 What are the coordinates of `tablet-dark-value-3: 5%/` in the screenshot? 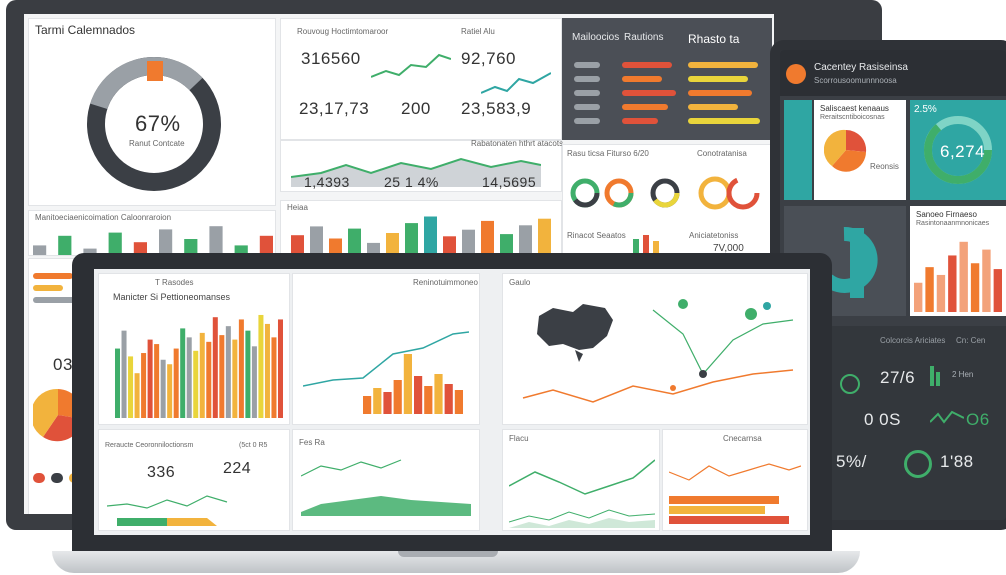 It's located at (851, 461).